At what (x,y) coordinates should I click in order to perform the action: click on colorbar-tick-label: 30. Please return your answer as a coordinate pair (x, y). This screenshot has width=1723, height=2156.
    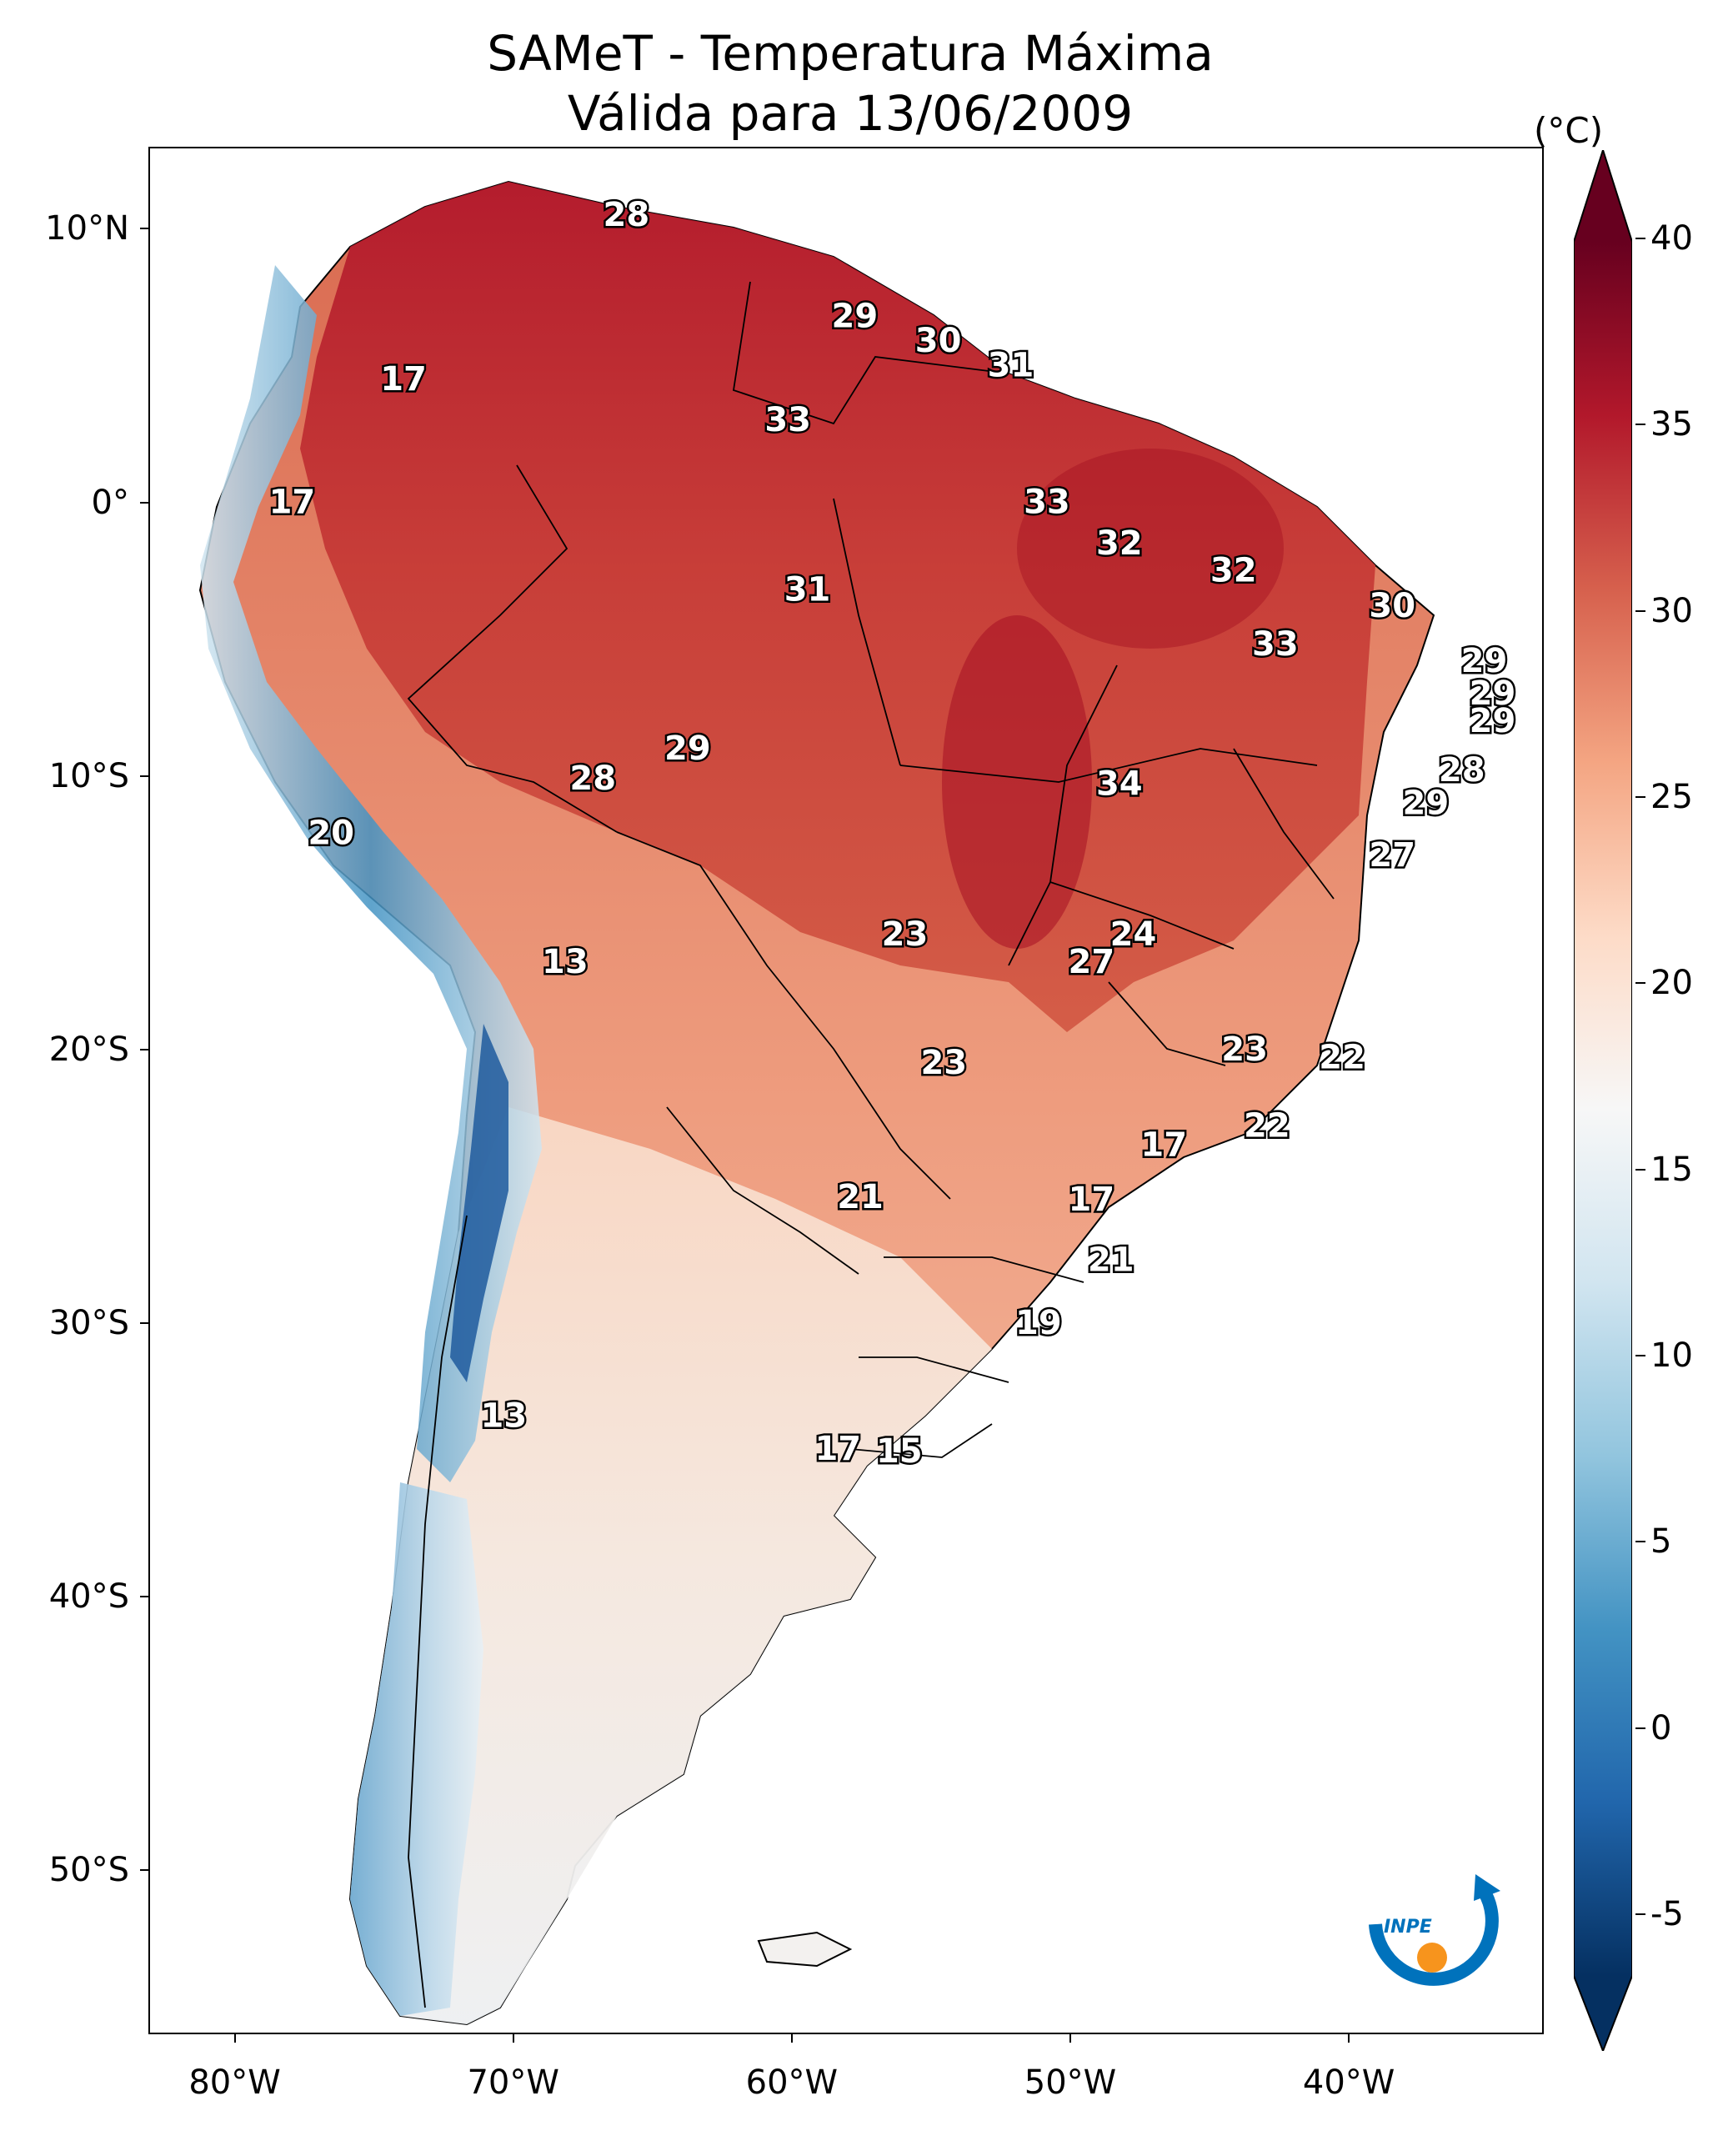
    Looking at the image, I should click on (1671, 611).